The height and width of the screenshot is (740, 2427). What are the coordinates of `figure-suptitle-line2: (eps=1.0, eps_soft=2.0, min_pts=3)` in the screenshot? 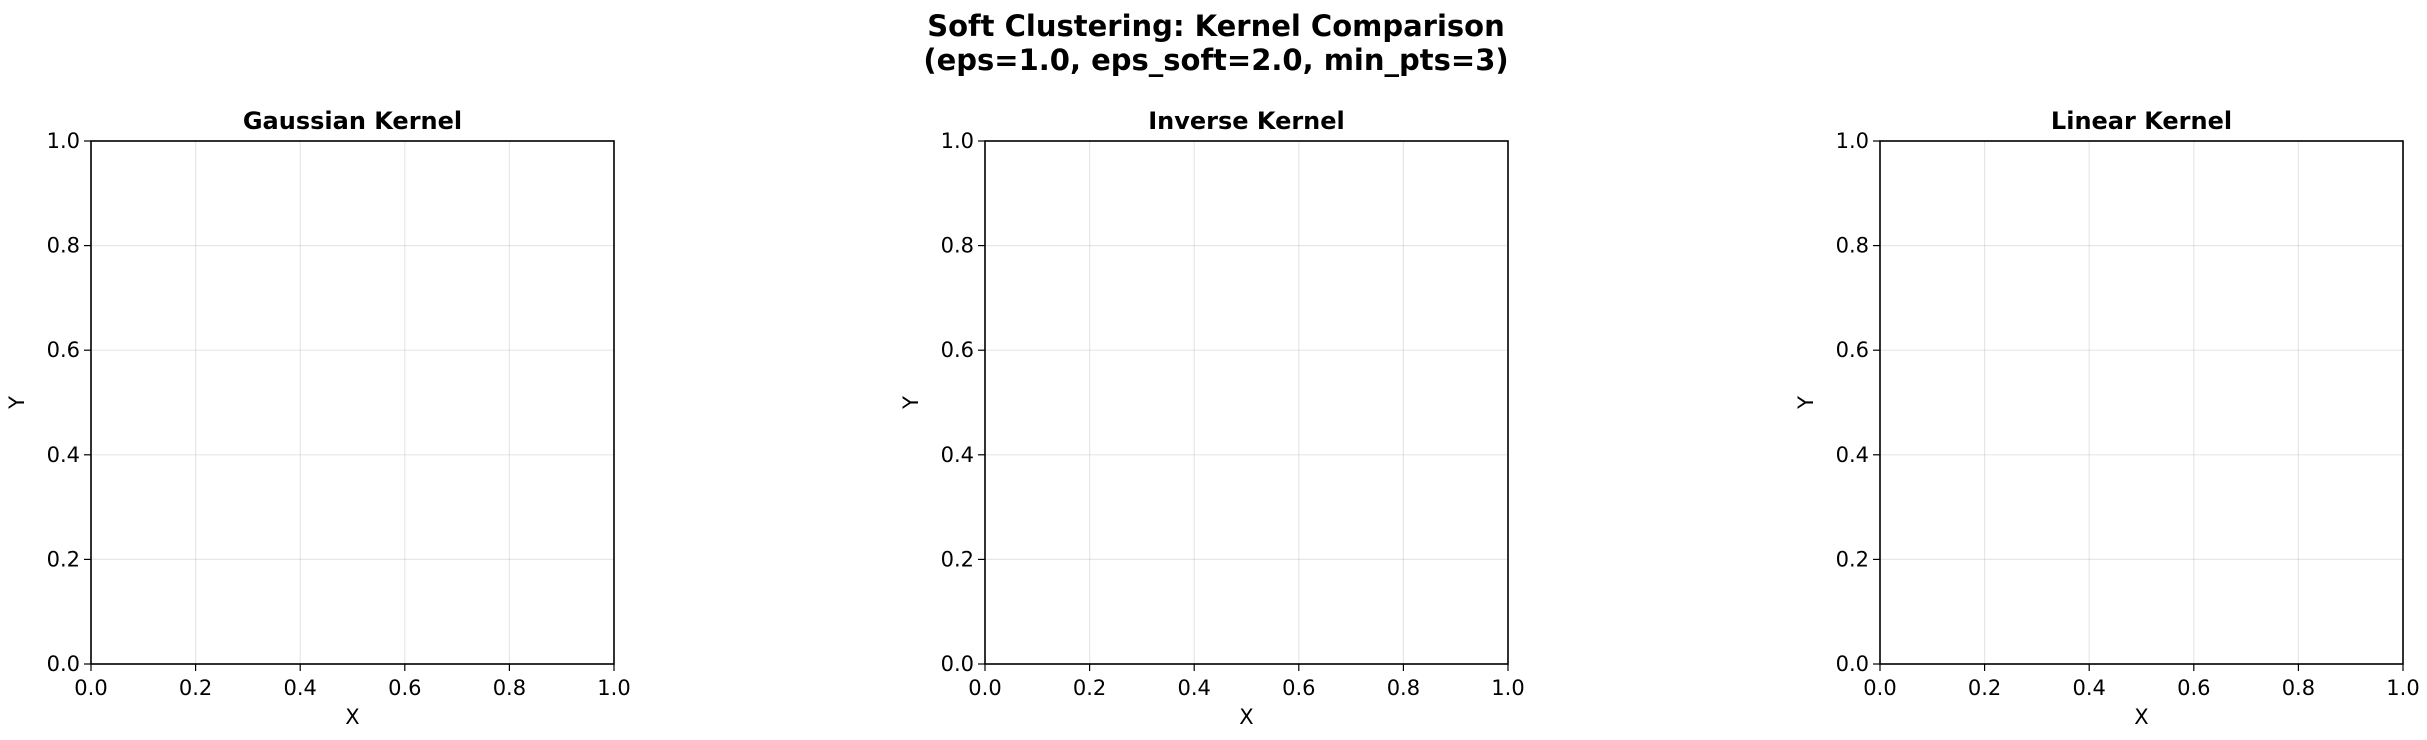 It's located at (1215, 60).